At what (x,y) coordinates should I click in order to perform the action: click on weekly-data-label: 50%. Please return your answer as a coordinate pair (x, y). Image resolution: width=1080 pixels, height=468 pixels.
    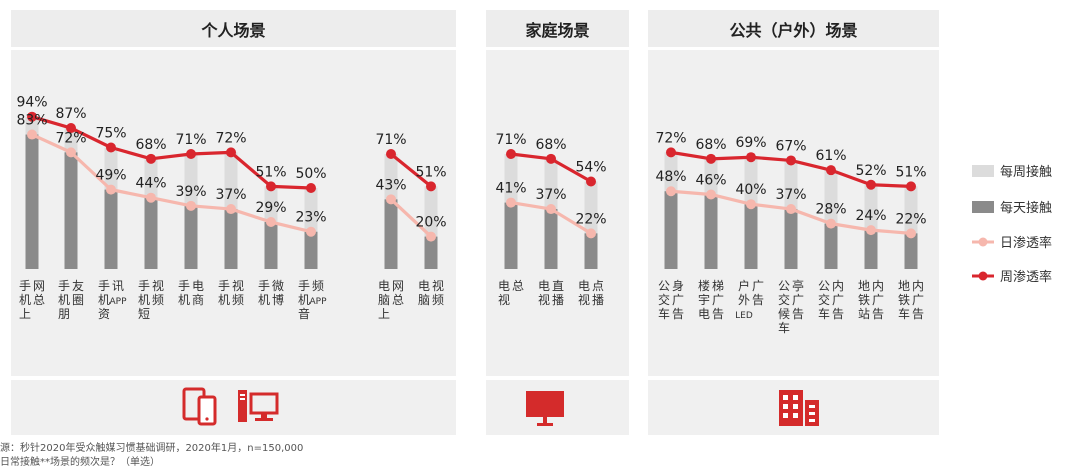
    Looking at the image, I should click on (310, 174).